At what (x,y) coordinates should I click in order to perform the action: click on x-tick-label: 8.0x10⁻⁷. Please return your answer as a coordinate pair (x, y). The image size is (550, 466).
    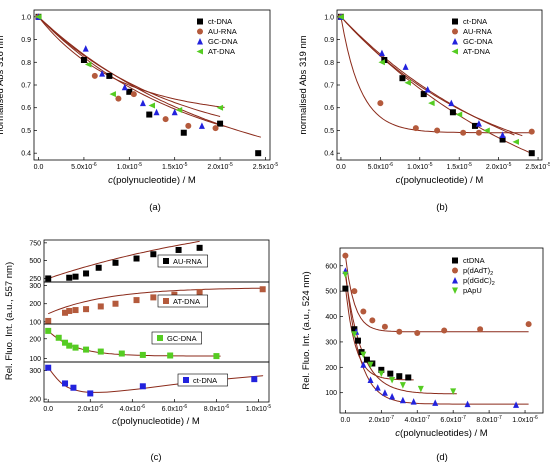
    Looking at the image, I should click on (489, 419).